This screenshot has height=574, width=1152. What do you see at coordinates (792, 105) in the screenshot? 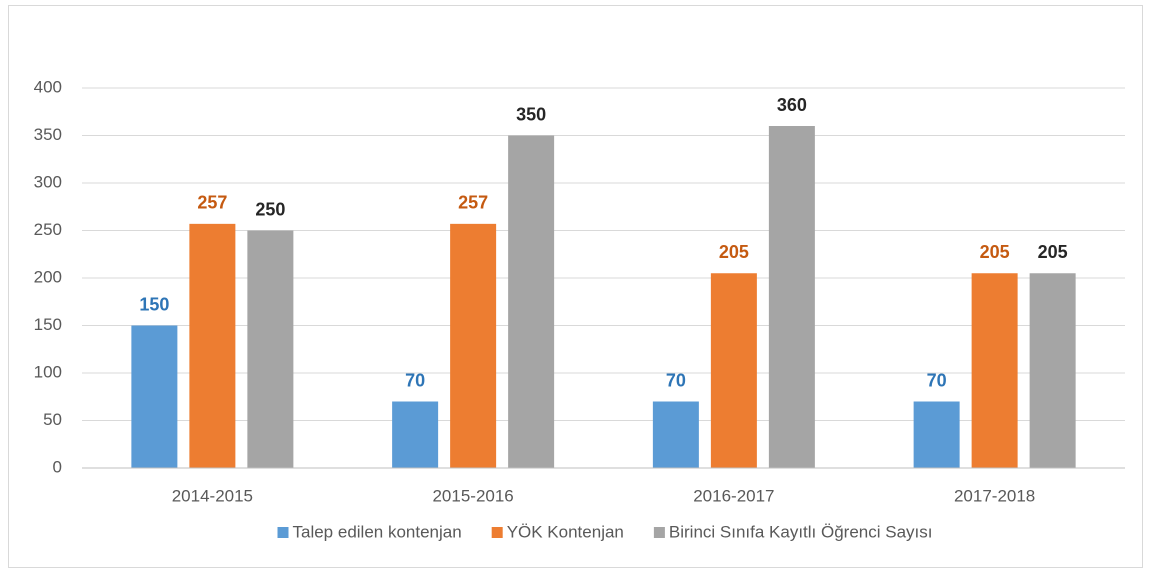
I see `data-label: 360` at bounding box center [792, 105].